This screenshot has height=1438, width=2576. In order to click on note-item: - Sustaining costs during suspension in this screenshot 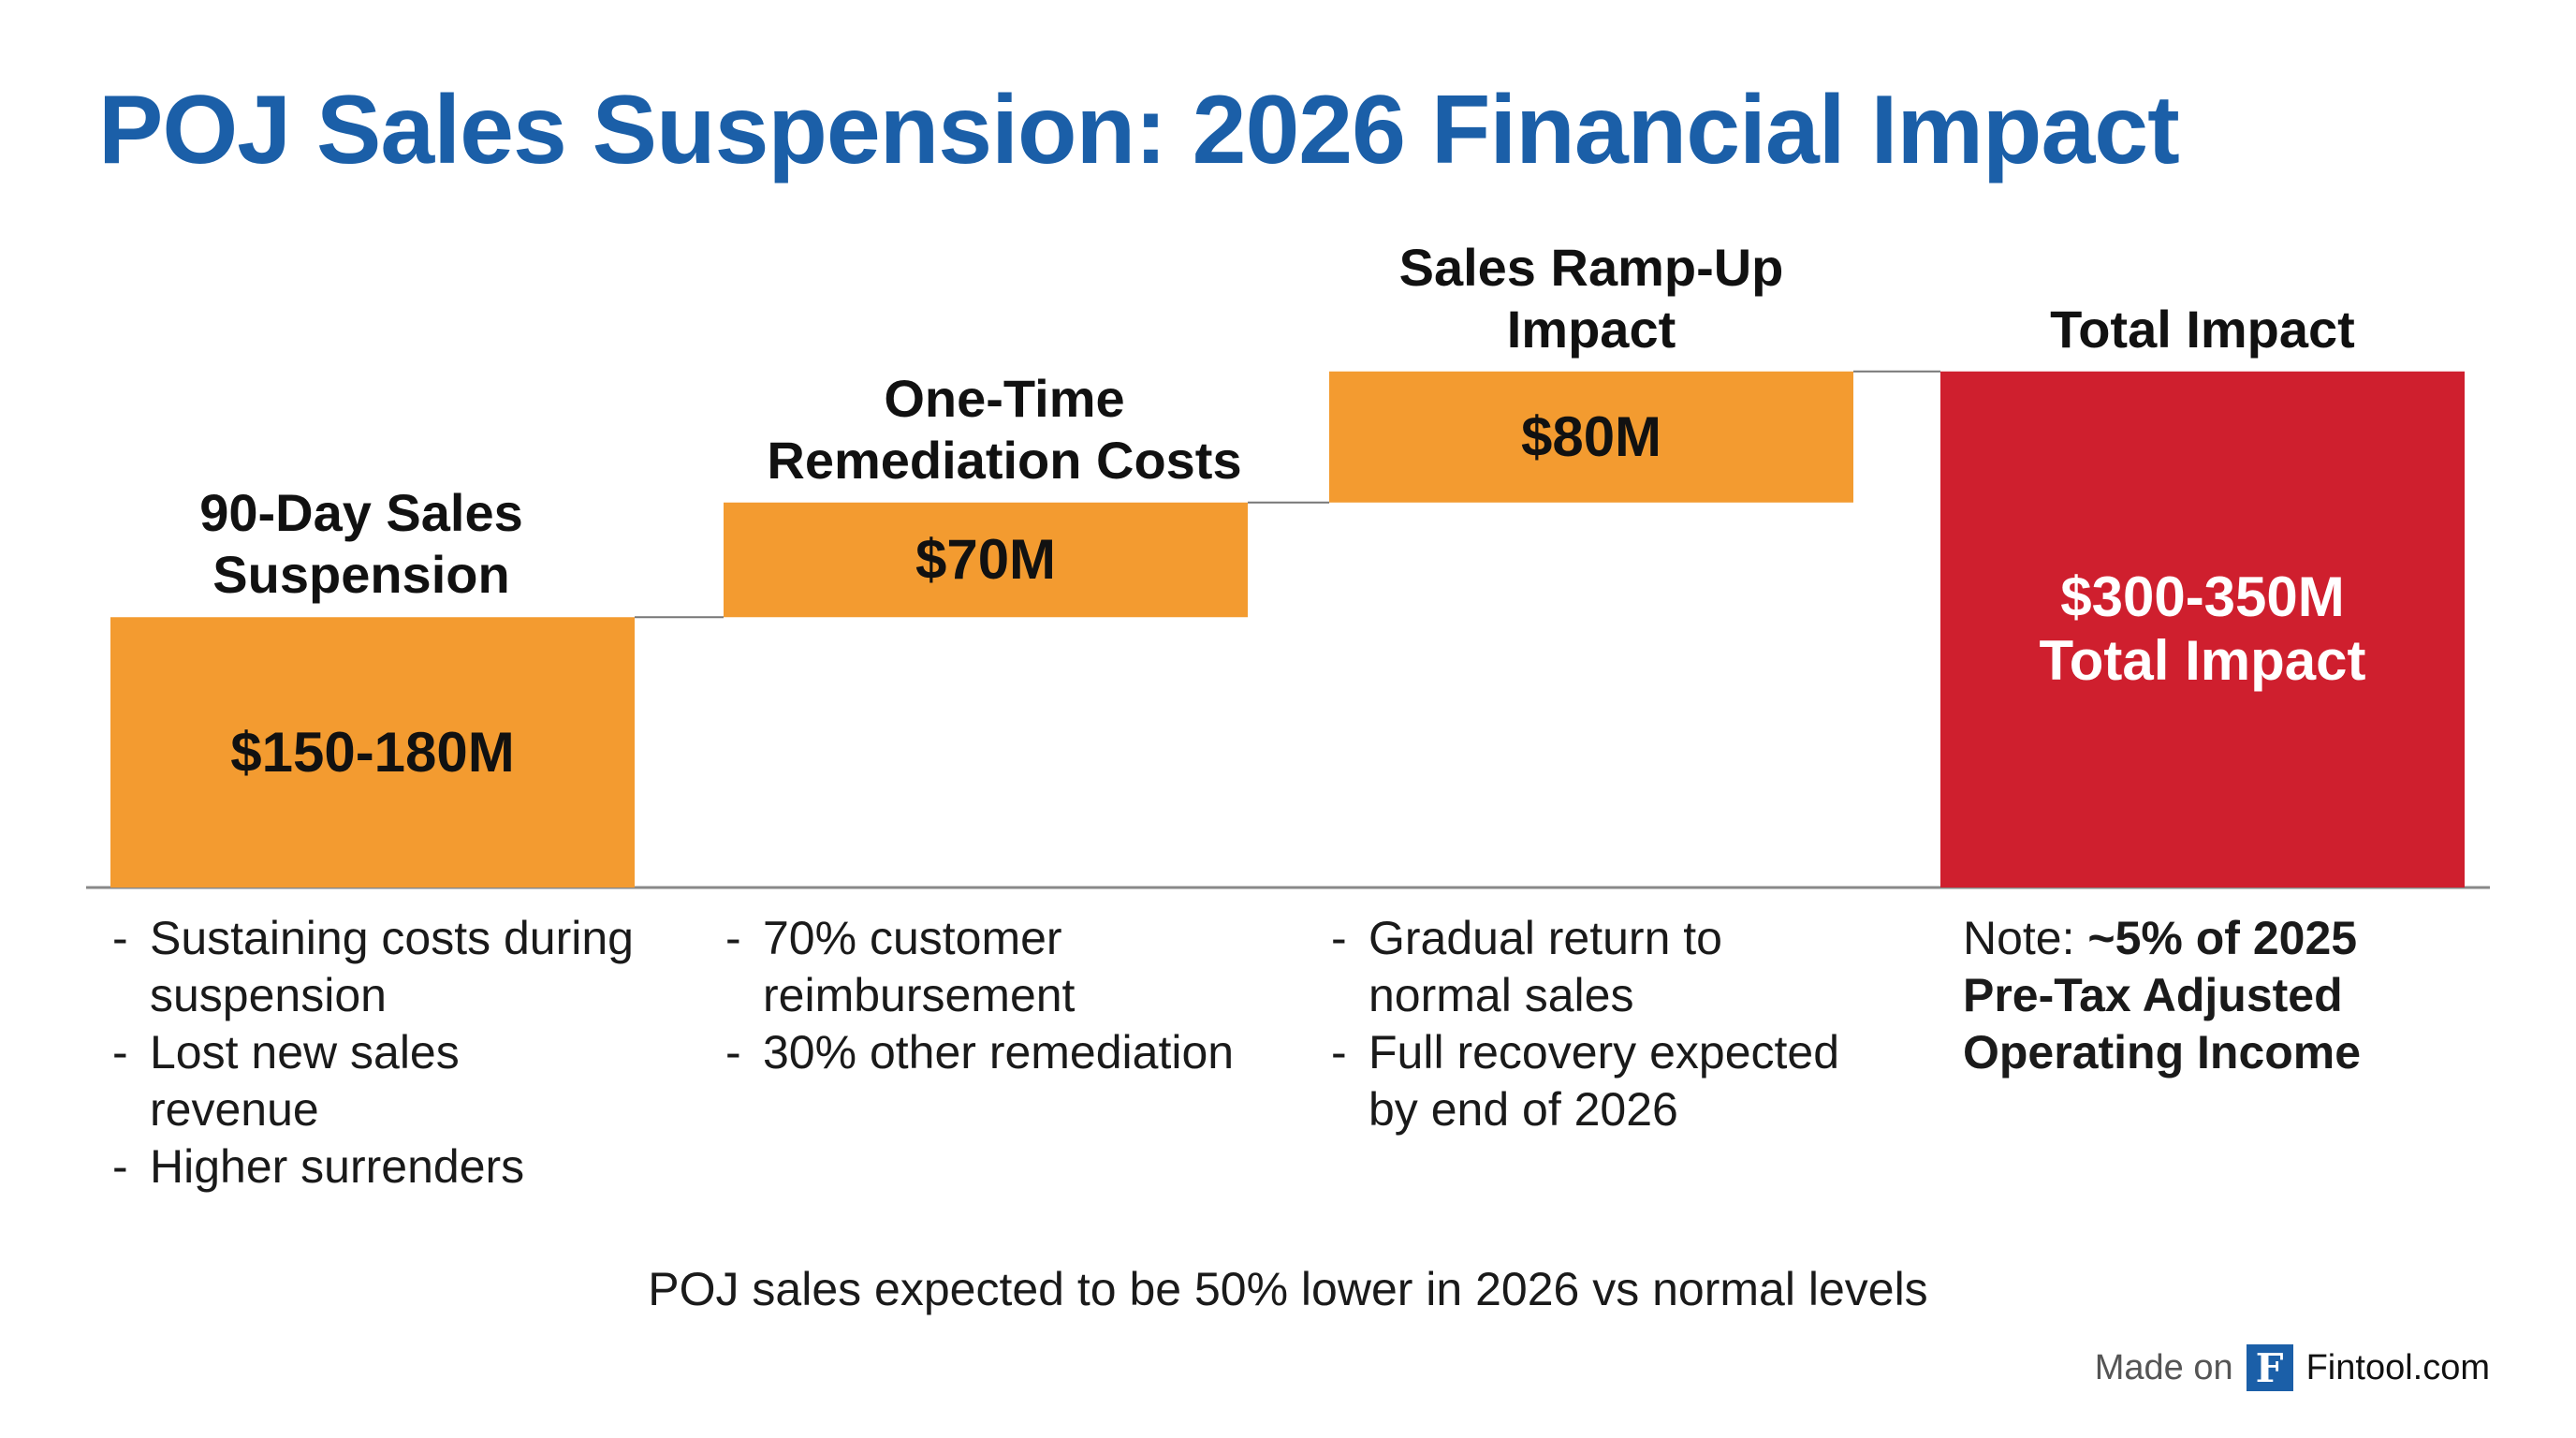, I will do `click(374, 967)`.